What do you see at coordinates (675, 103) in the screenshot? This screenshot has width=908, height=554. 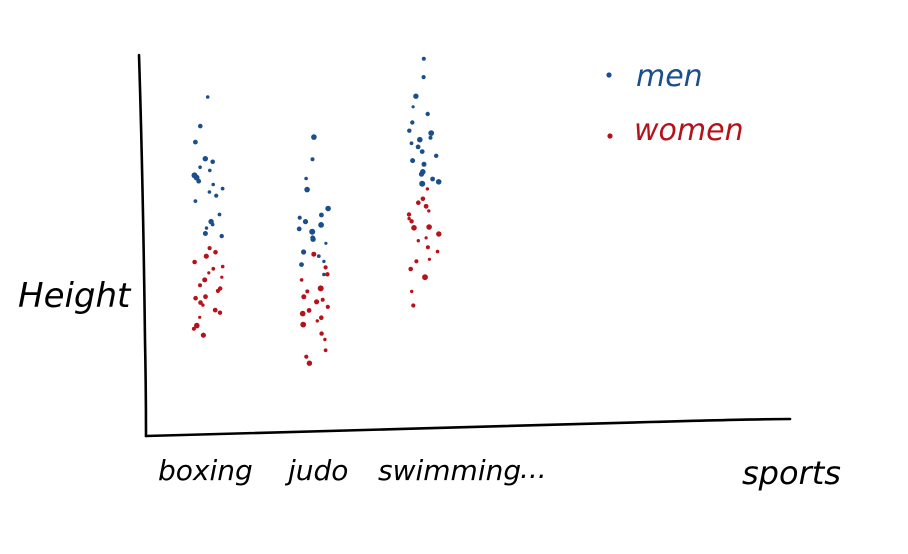 I see `legend: men women` at bounding box center [675, 103].